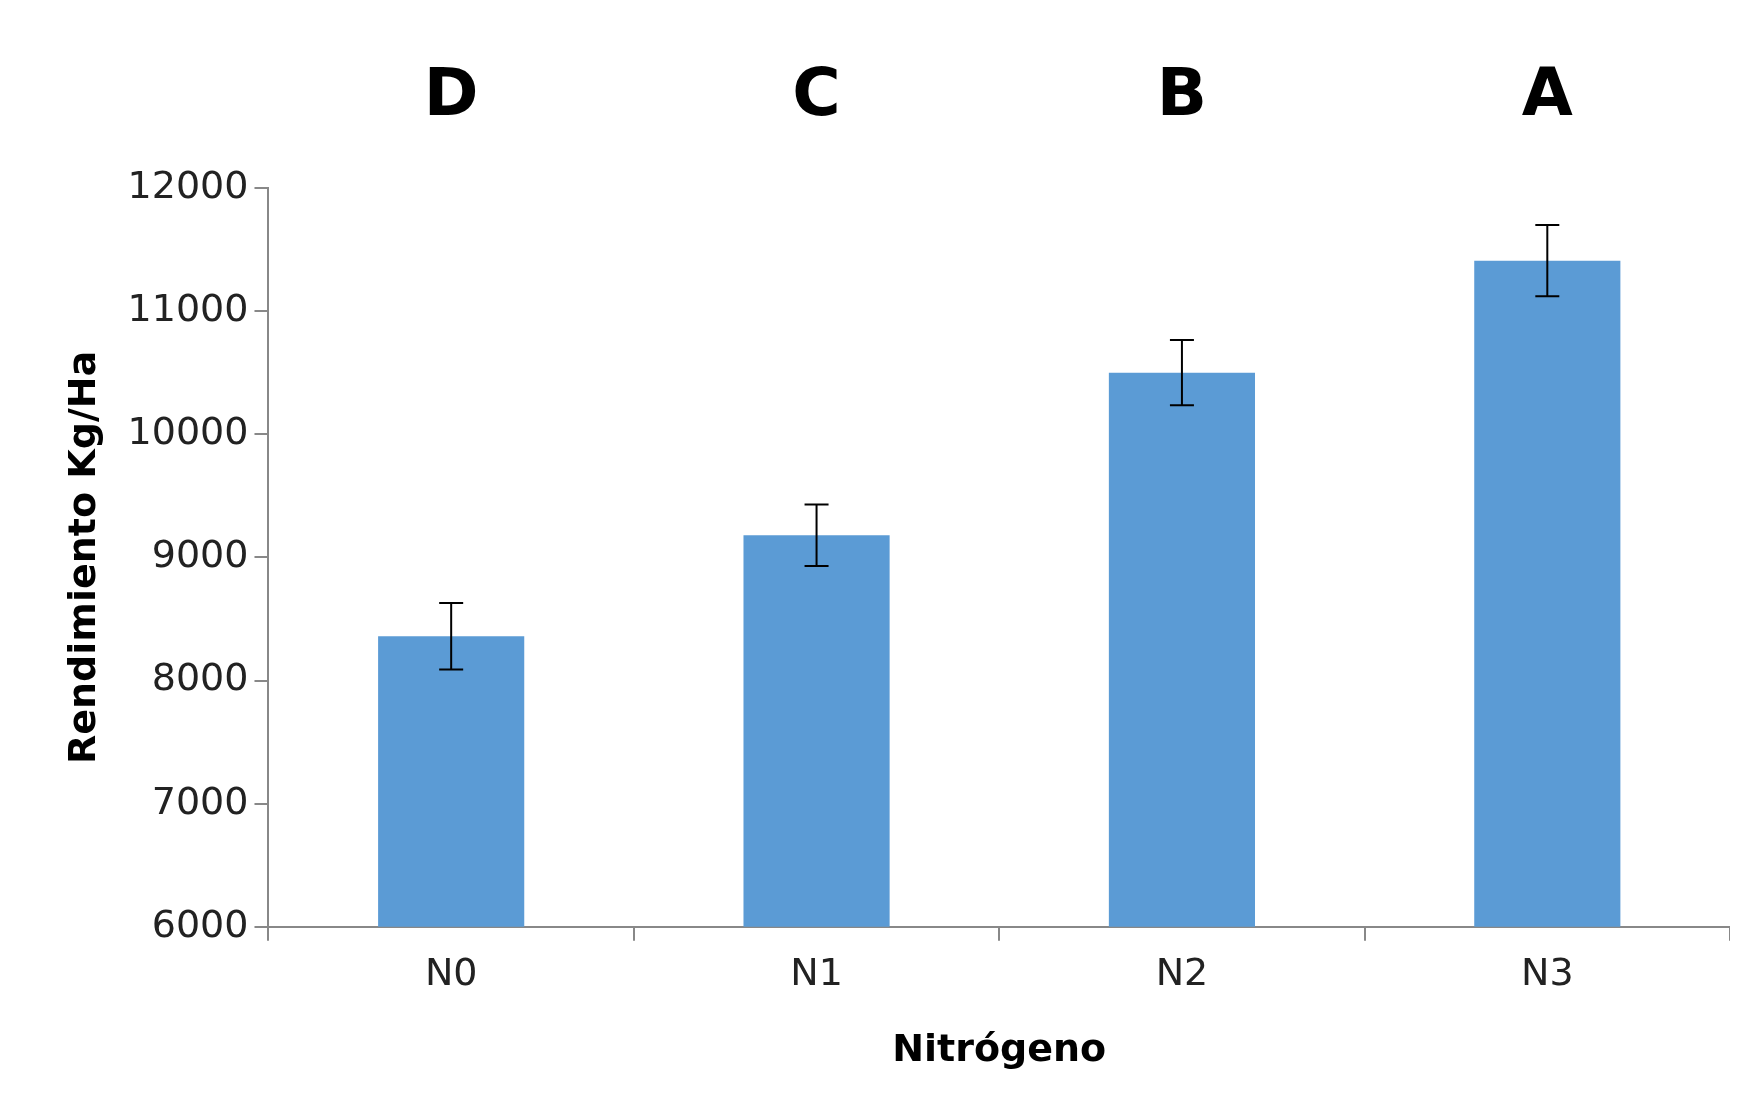 This screenshot has height=1098, width=1738. What do you see at coordinates (188, 184) in the screenshot?
I see `y-tick-label: 12000` at bounding box center [188, 184].